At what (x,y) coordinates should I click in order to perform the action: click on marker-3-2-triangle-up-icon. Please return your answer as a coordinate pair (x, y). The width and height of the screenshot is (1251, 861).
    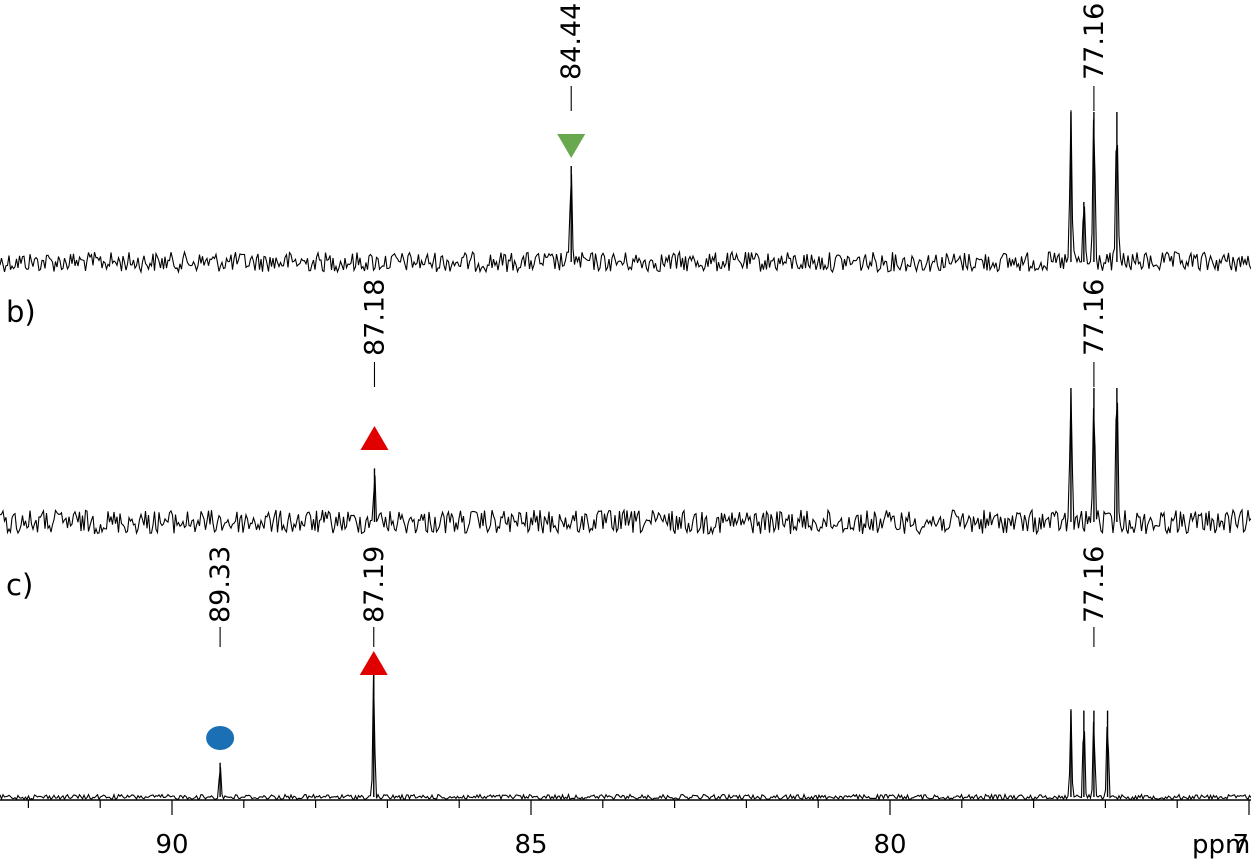
    Looking at the image, I should click on (373, 663).